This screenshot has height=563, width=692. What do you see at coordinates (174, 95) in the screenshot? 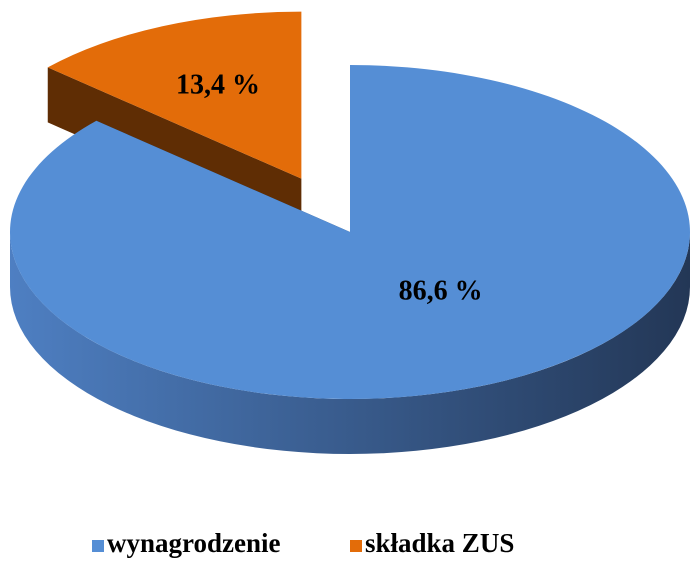
I see `slice` at bounding box center [174, 95].